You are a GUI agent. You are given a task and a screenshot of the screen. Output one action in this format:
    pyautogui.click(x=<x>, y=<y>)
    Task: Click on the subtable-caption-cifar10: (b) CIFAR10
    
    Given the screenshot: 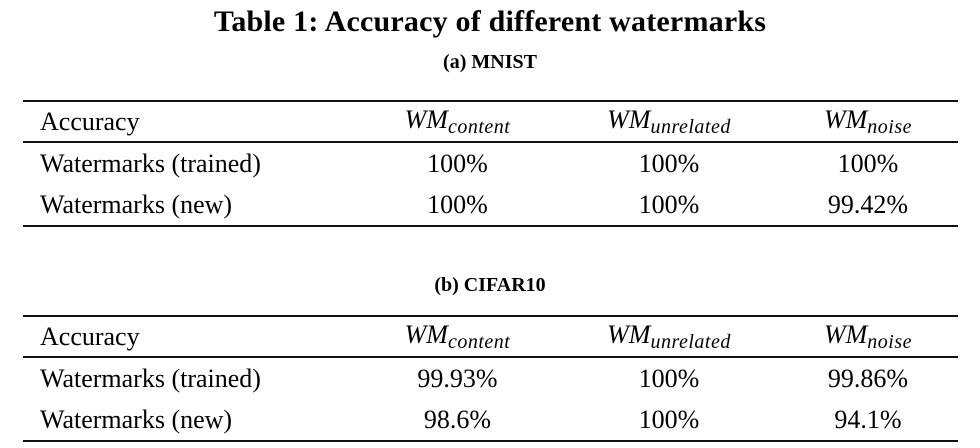 What is the action you would take?
    pyautogui.click(x=490, y=285)
    